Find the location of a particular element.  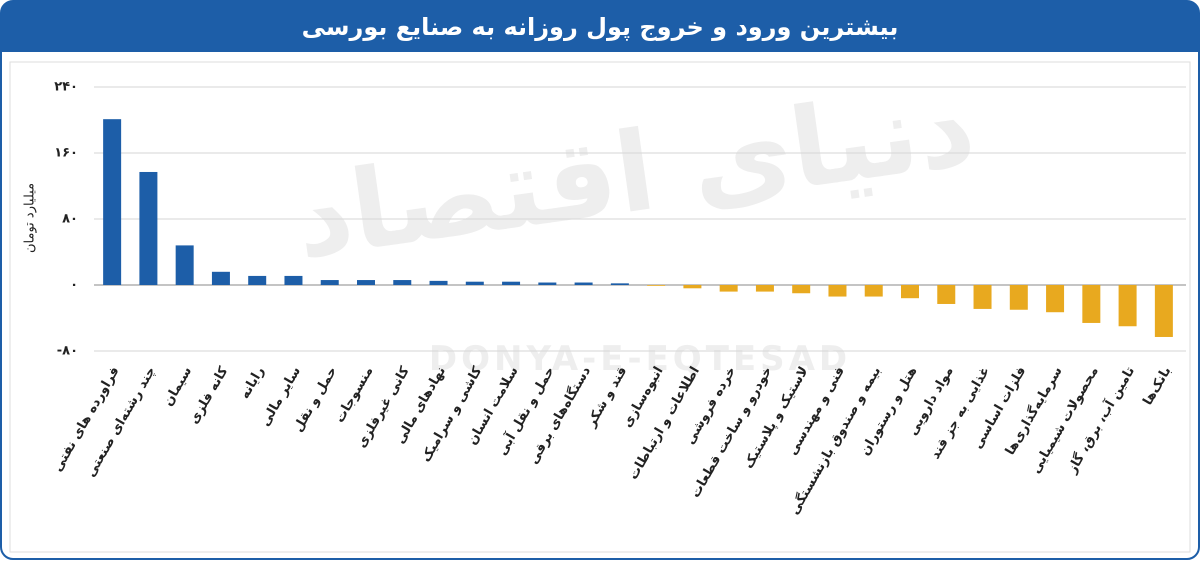

y-tick-label: ۰ is located at coordinates (74, 285).